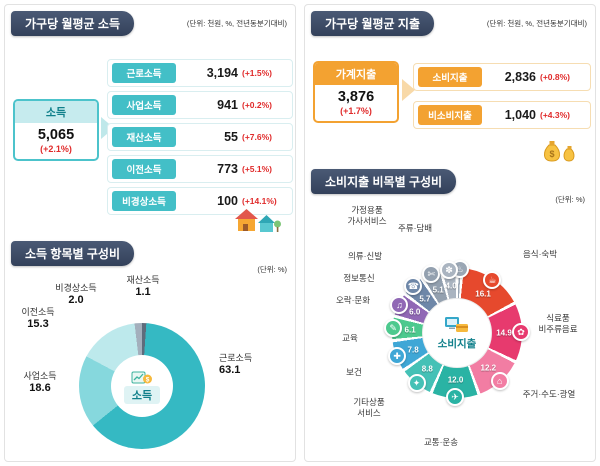 The image size is (600, 466). What do you see at coordinates (40, 376) in the screenshot?
I see `donut-label-name: 사업소득` at bounding box center [40, 376].